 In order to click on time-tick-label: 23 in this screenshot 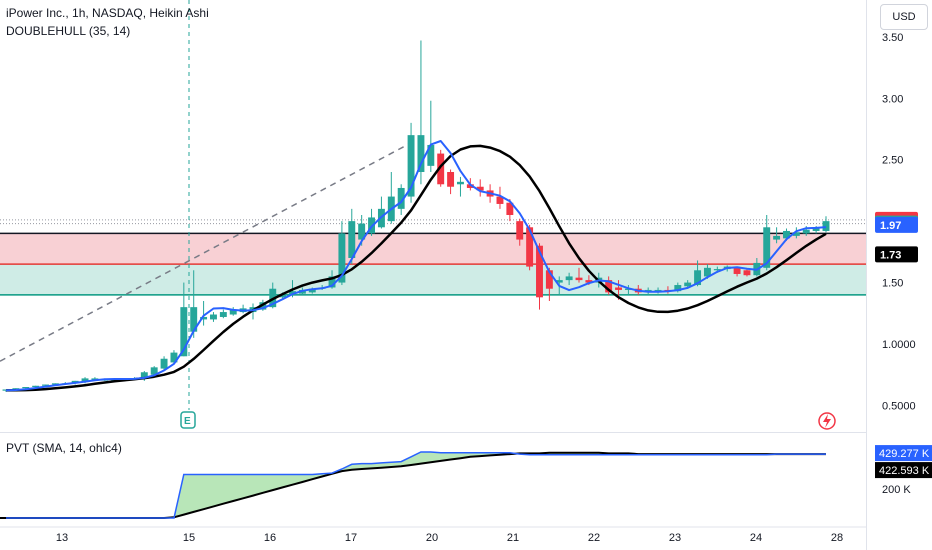, I will do `click(675, 538)`.